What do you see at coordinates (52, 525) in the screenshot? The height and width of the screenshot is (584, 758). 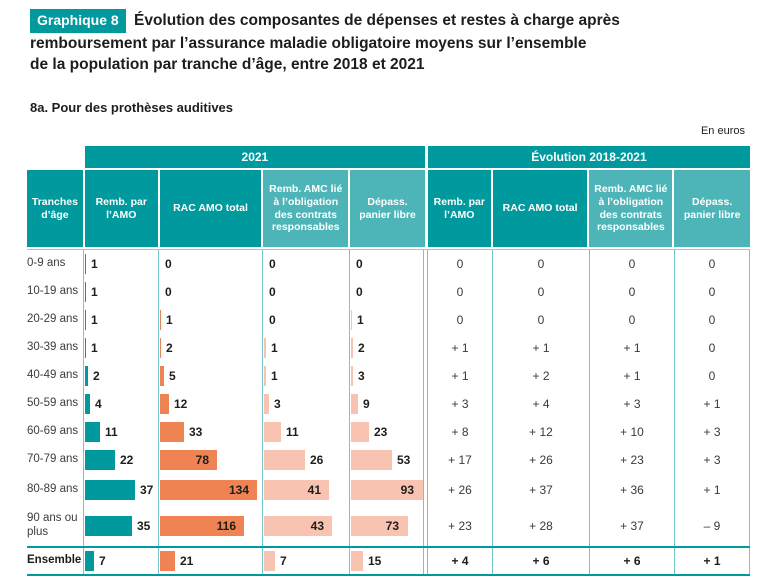 I see `row-label: 90 ans ou plus` at bounding box center [52, 525].